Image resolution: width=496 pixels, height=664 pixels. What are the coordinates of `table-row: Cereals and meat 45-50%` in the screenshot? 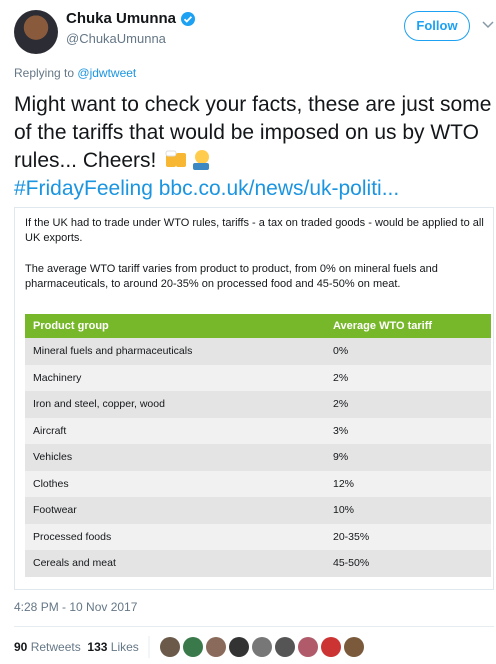 It's located at (258, 563).